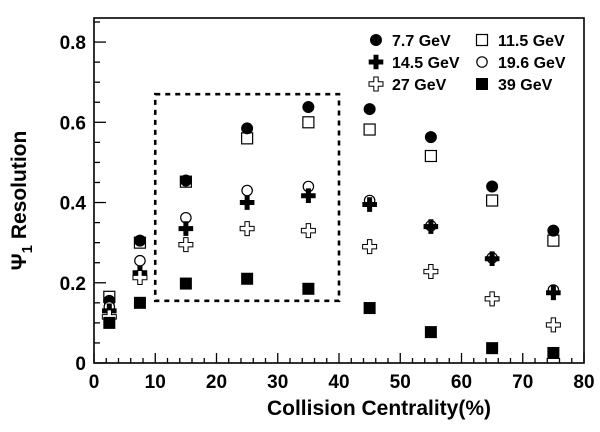 Image resolution: width=600 pixels, height=432 pixels. Describe the element at coordinates (376, 40) in the screenshot. I see `legend-marker-7-7-gev` at that location.